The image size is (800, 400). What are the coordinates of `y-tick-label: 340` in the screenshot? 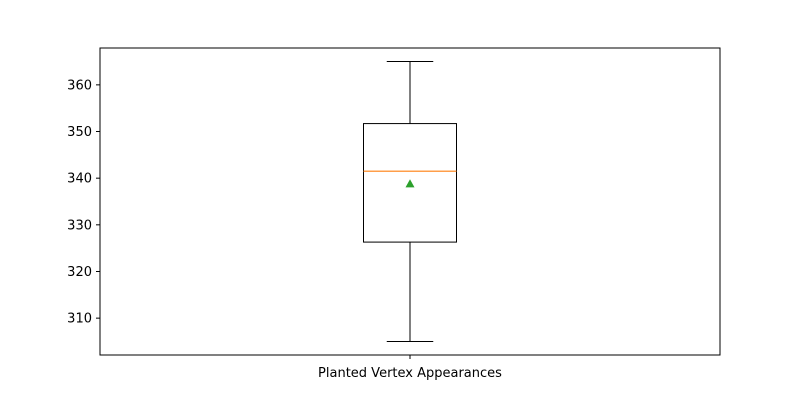 It's located at (79, 179).